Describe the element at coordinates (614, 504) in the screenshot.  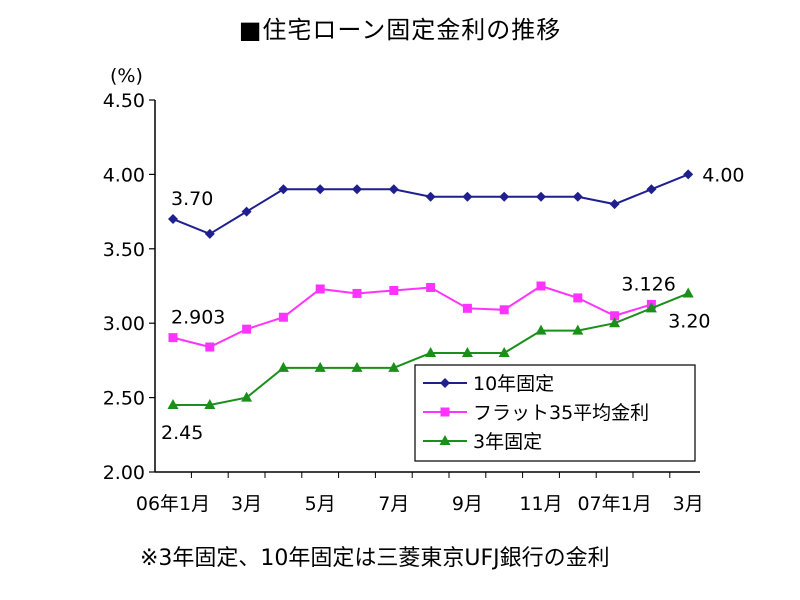
I see `x-tick-label: 07年1月` at that location.